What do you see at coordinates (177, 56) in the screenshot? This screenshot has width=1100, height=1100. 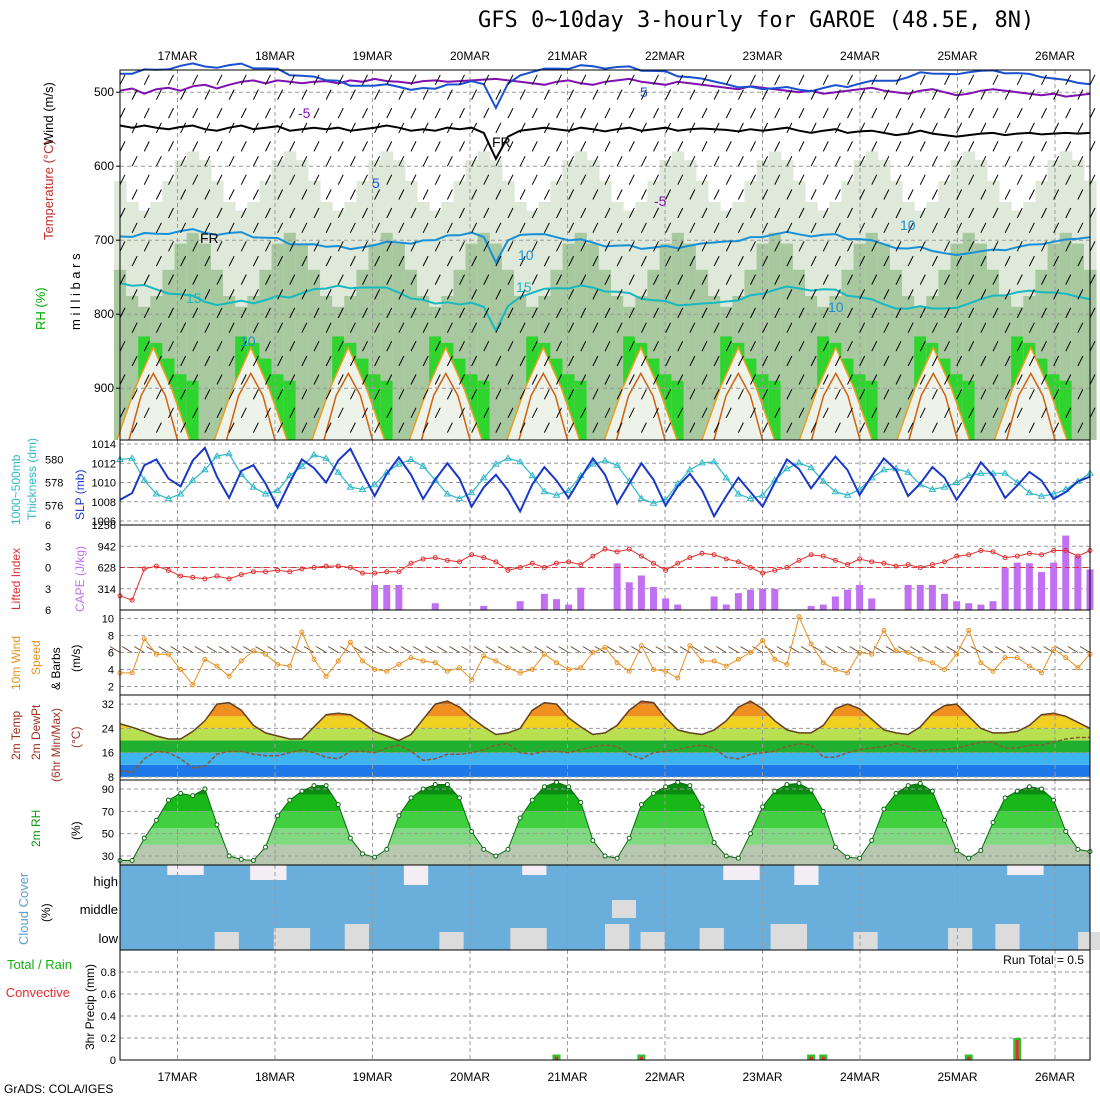 I see `top-date-label: 17MAR` at bounding box center [177, 56].